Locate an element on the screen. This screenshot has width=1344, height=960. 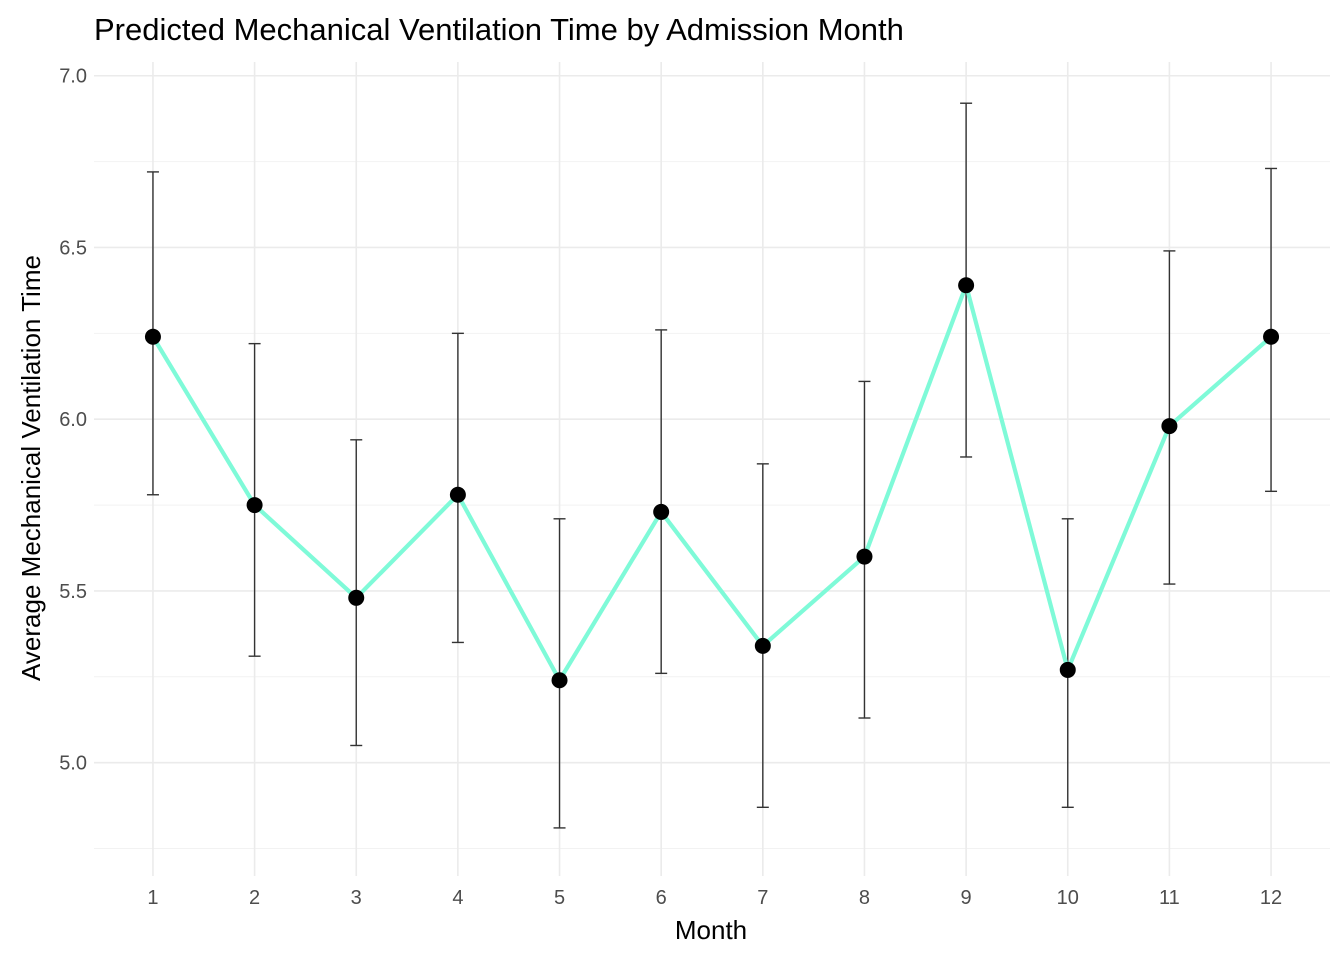
x-tick-label: 12 is located at coordinates (1271, 898).